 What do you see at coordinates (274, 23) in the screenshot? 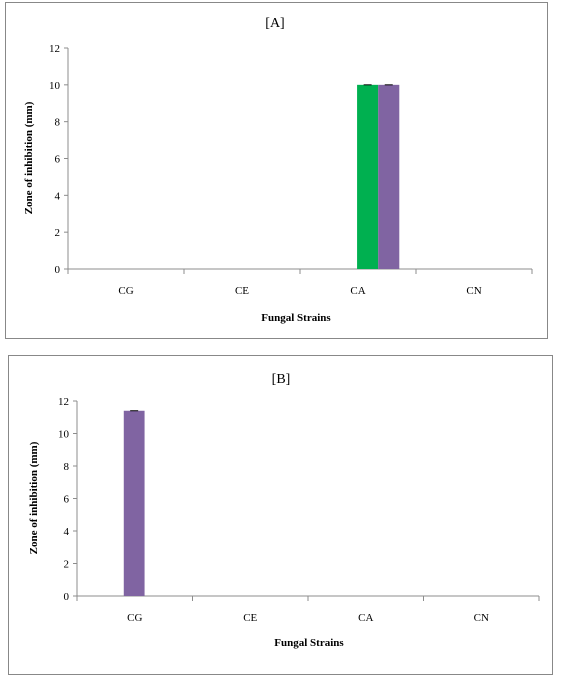
I see `chart-title: [A]` at bounding box center [274, 23].